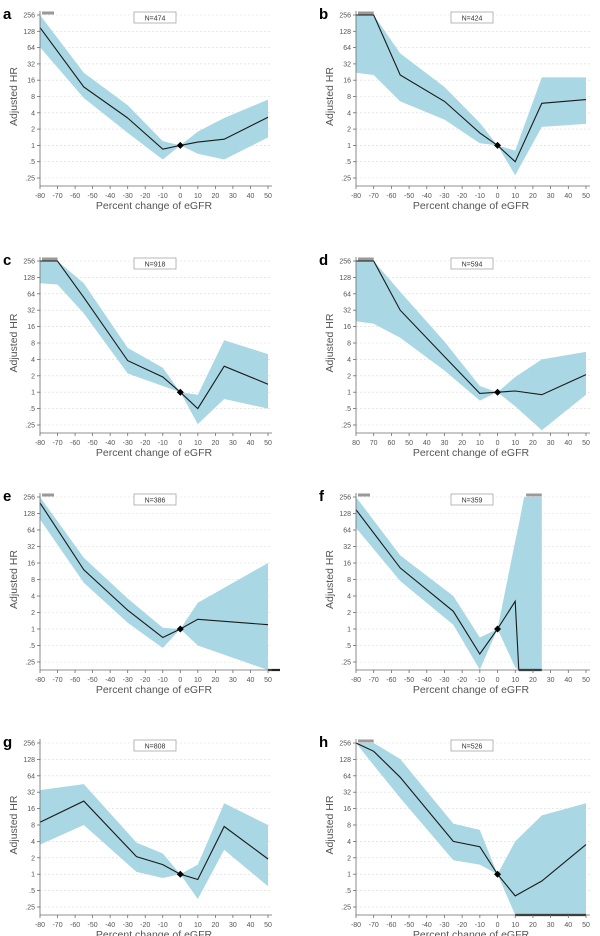 This screenshot has width=600, height=936. I want to click on x-tick-label: 0, so click(180, 925).